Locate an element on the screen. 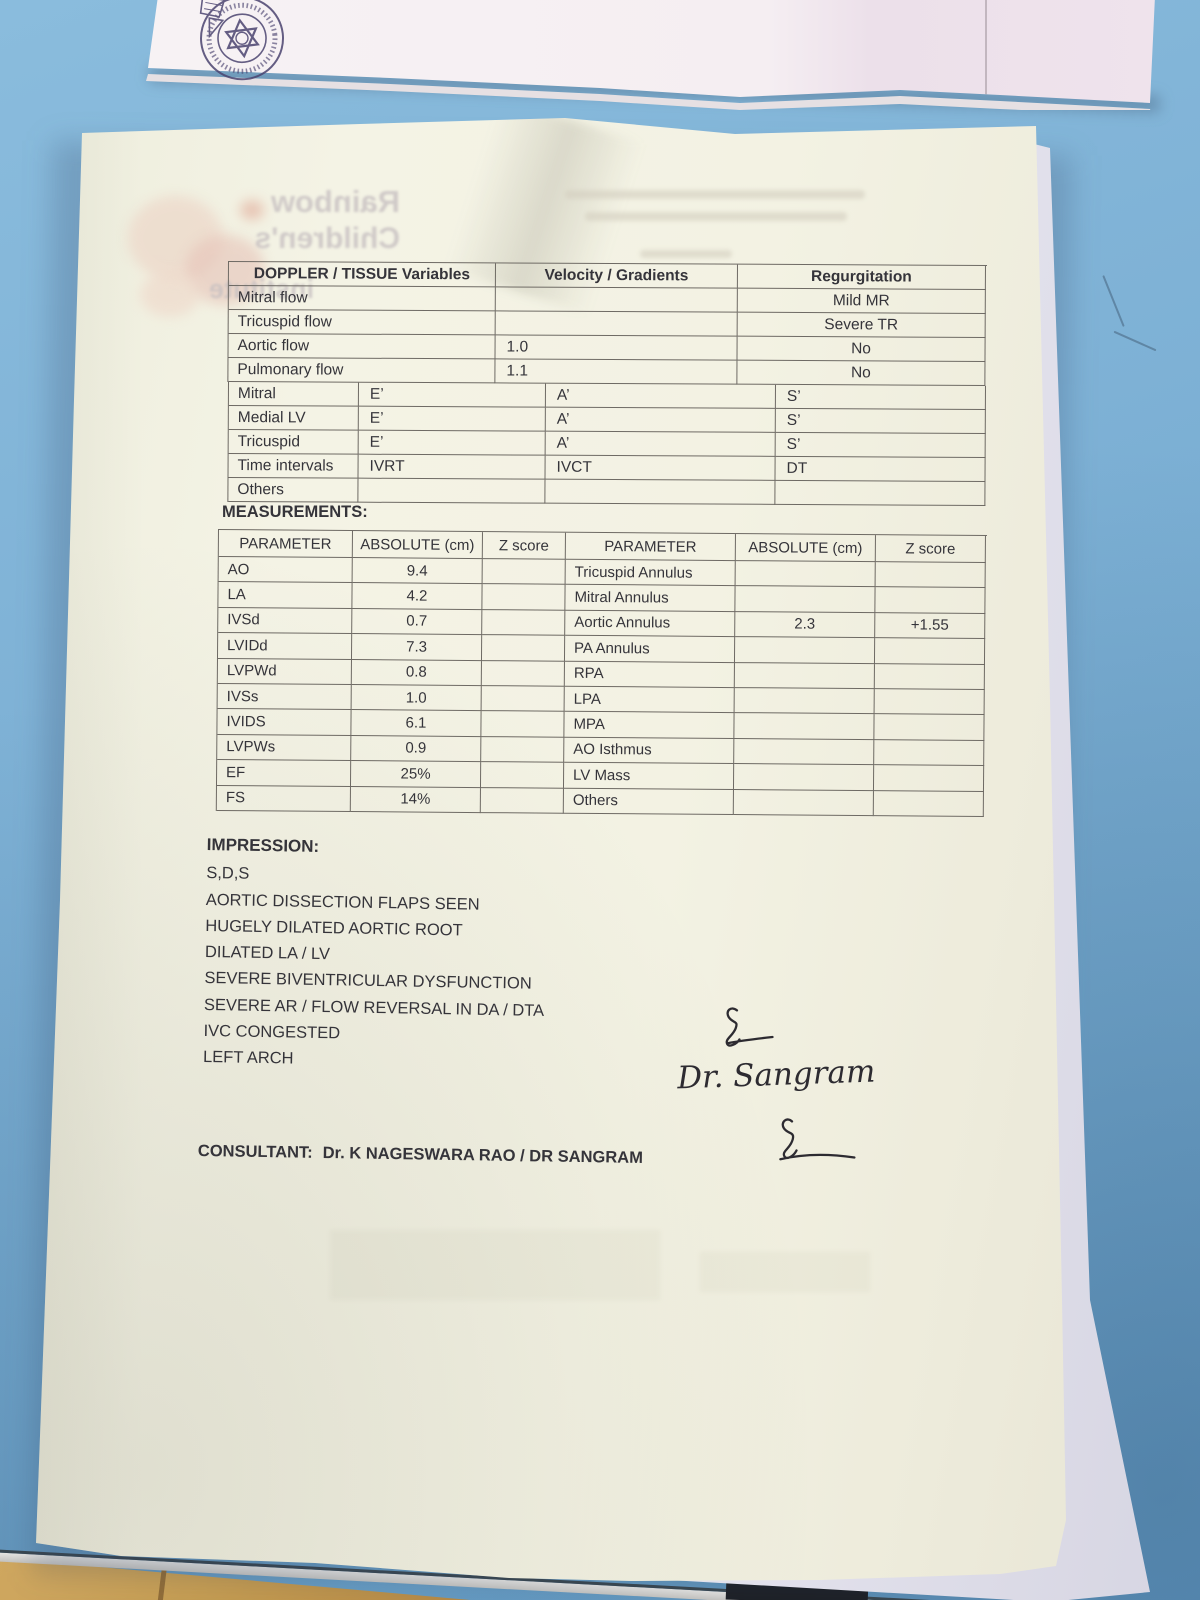 This screenshot has width=1200, height=1600. measurement-cell: 0.8 is located at coordinates (416, 673).